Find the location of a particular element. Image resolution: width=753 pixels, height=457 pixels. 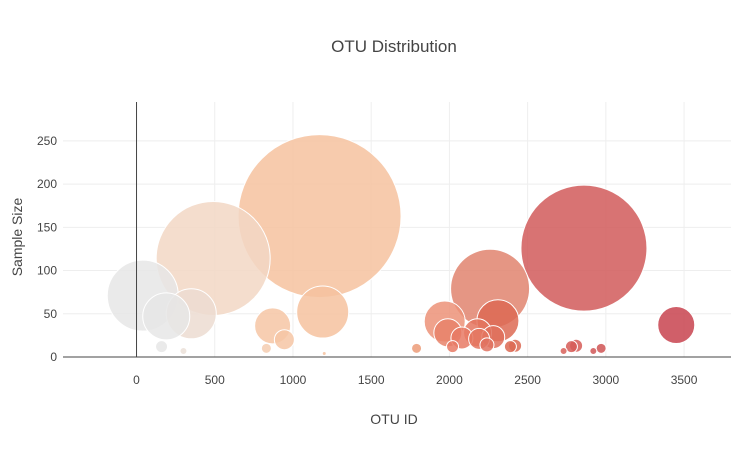

x-axis-label: OTU ID is located at coordinates (393, 419).